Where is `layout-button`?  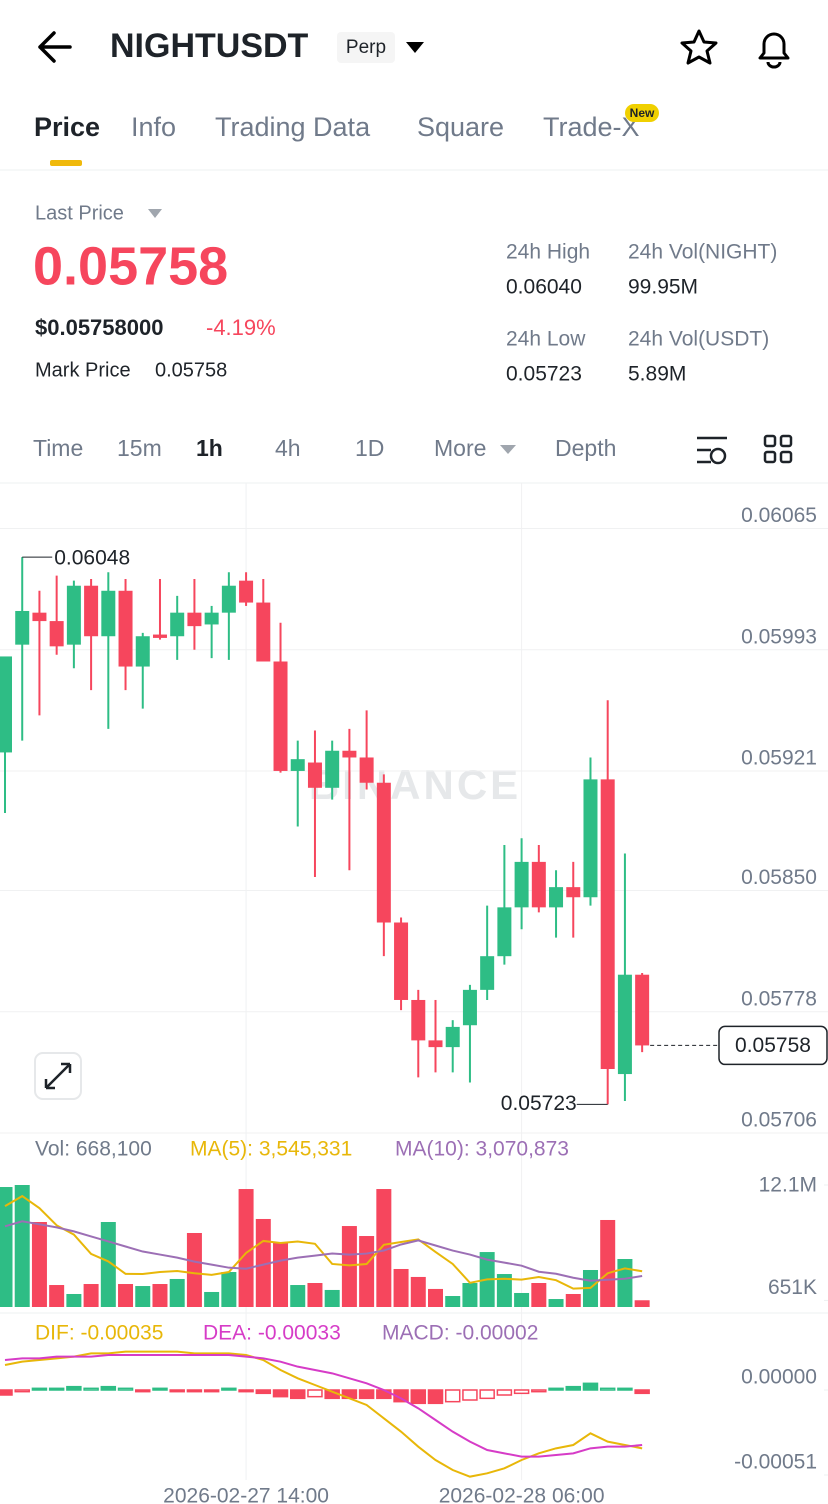
layout-button is located at coordinates (778, 449).